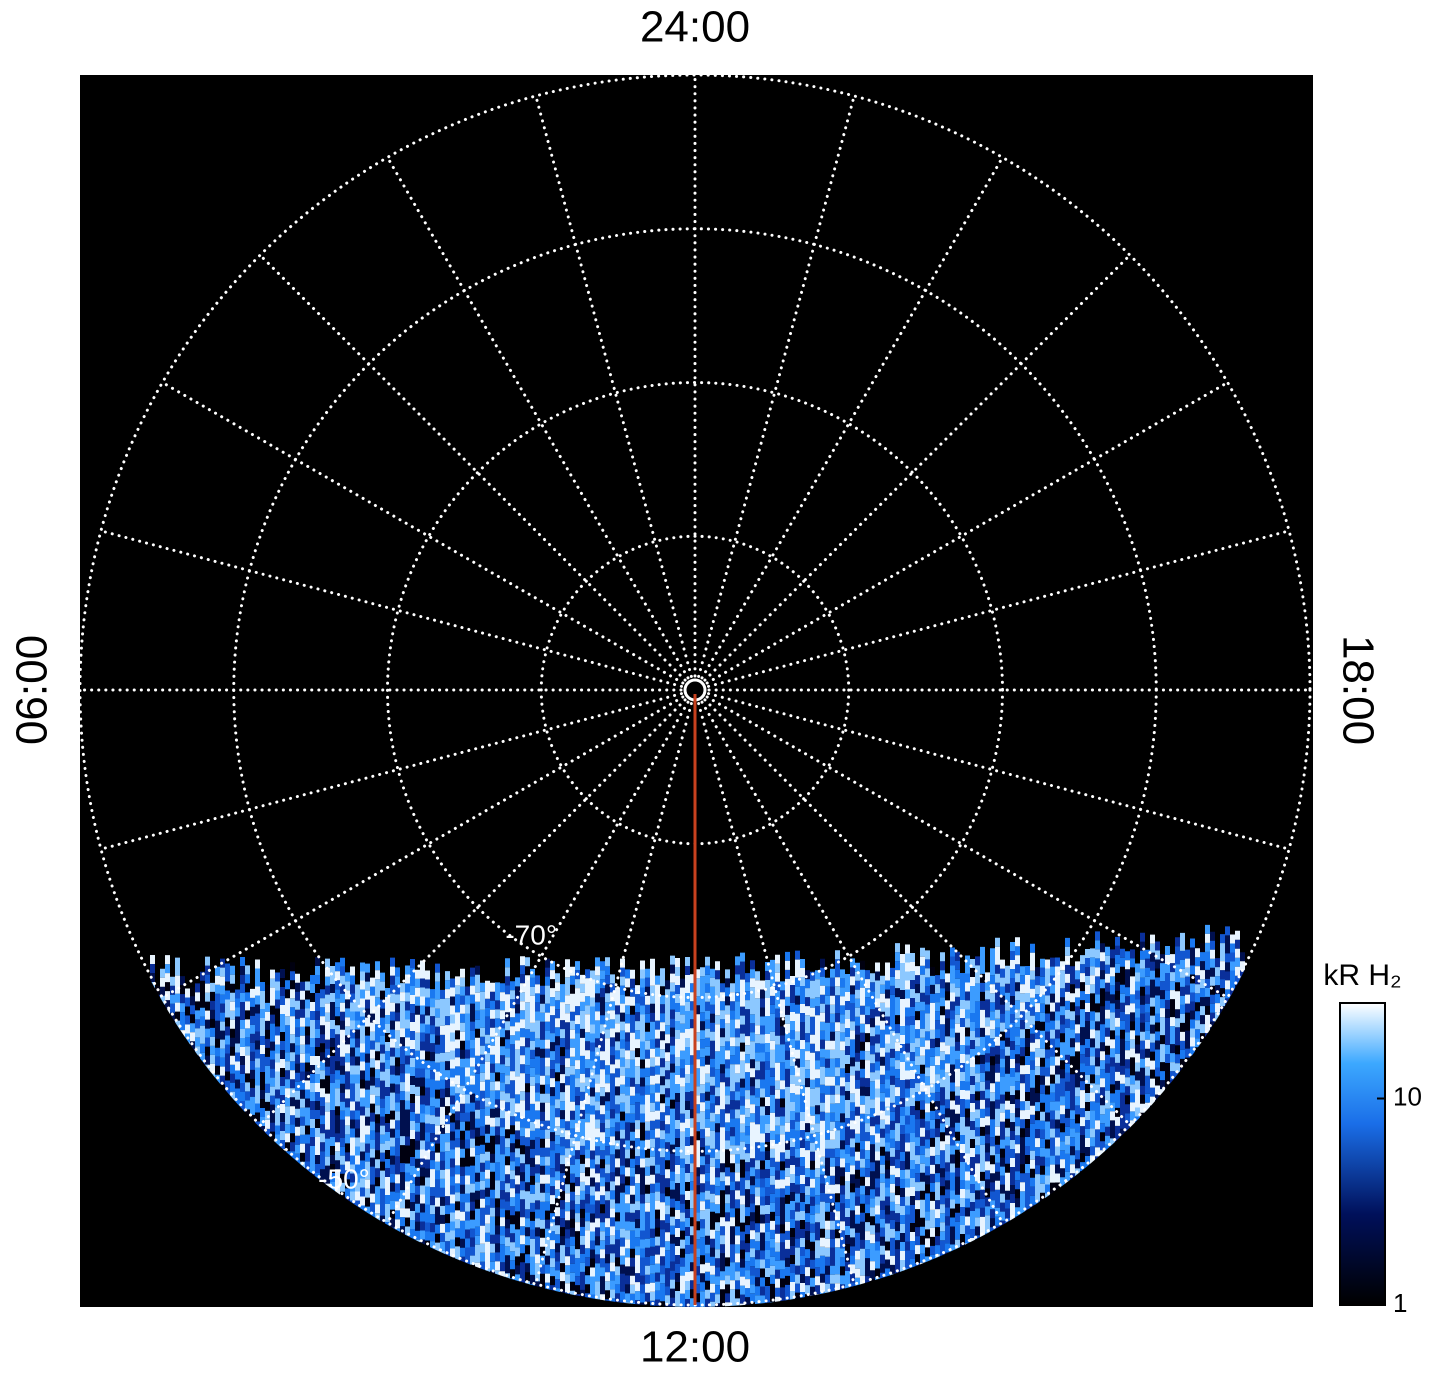  Describe the element at coordinates (695, 27) in the screenshot. I see `hour-label: 24:00` at that location.